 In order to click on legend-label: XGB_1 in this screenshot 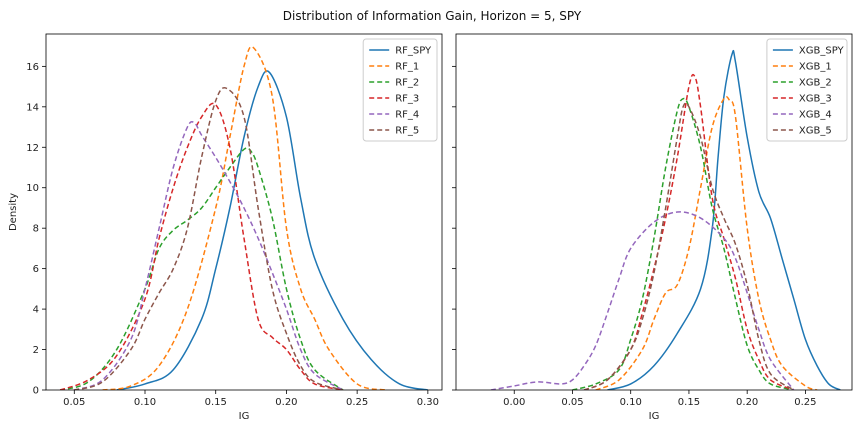, I will do `click(815, 67)`.